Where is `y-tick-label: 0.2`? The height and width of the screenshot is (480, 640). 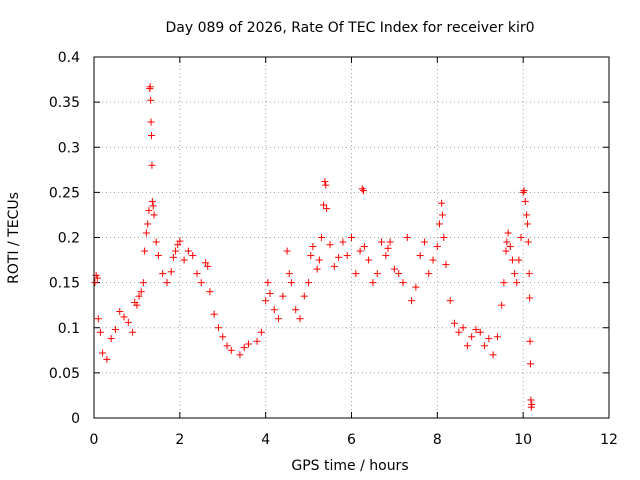 y-tick-label: 0.2 is located at coordinates (69, 239).